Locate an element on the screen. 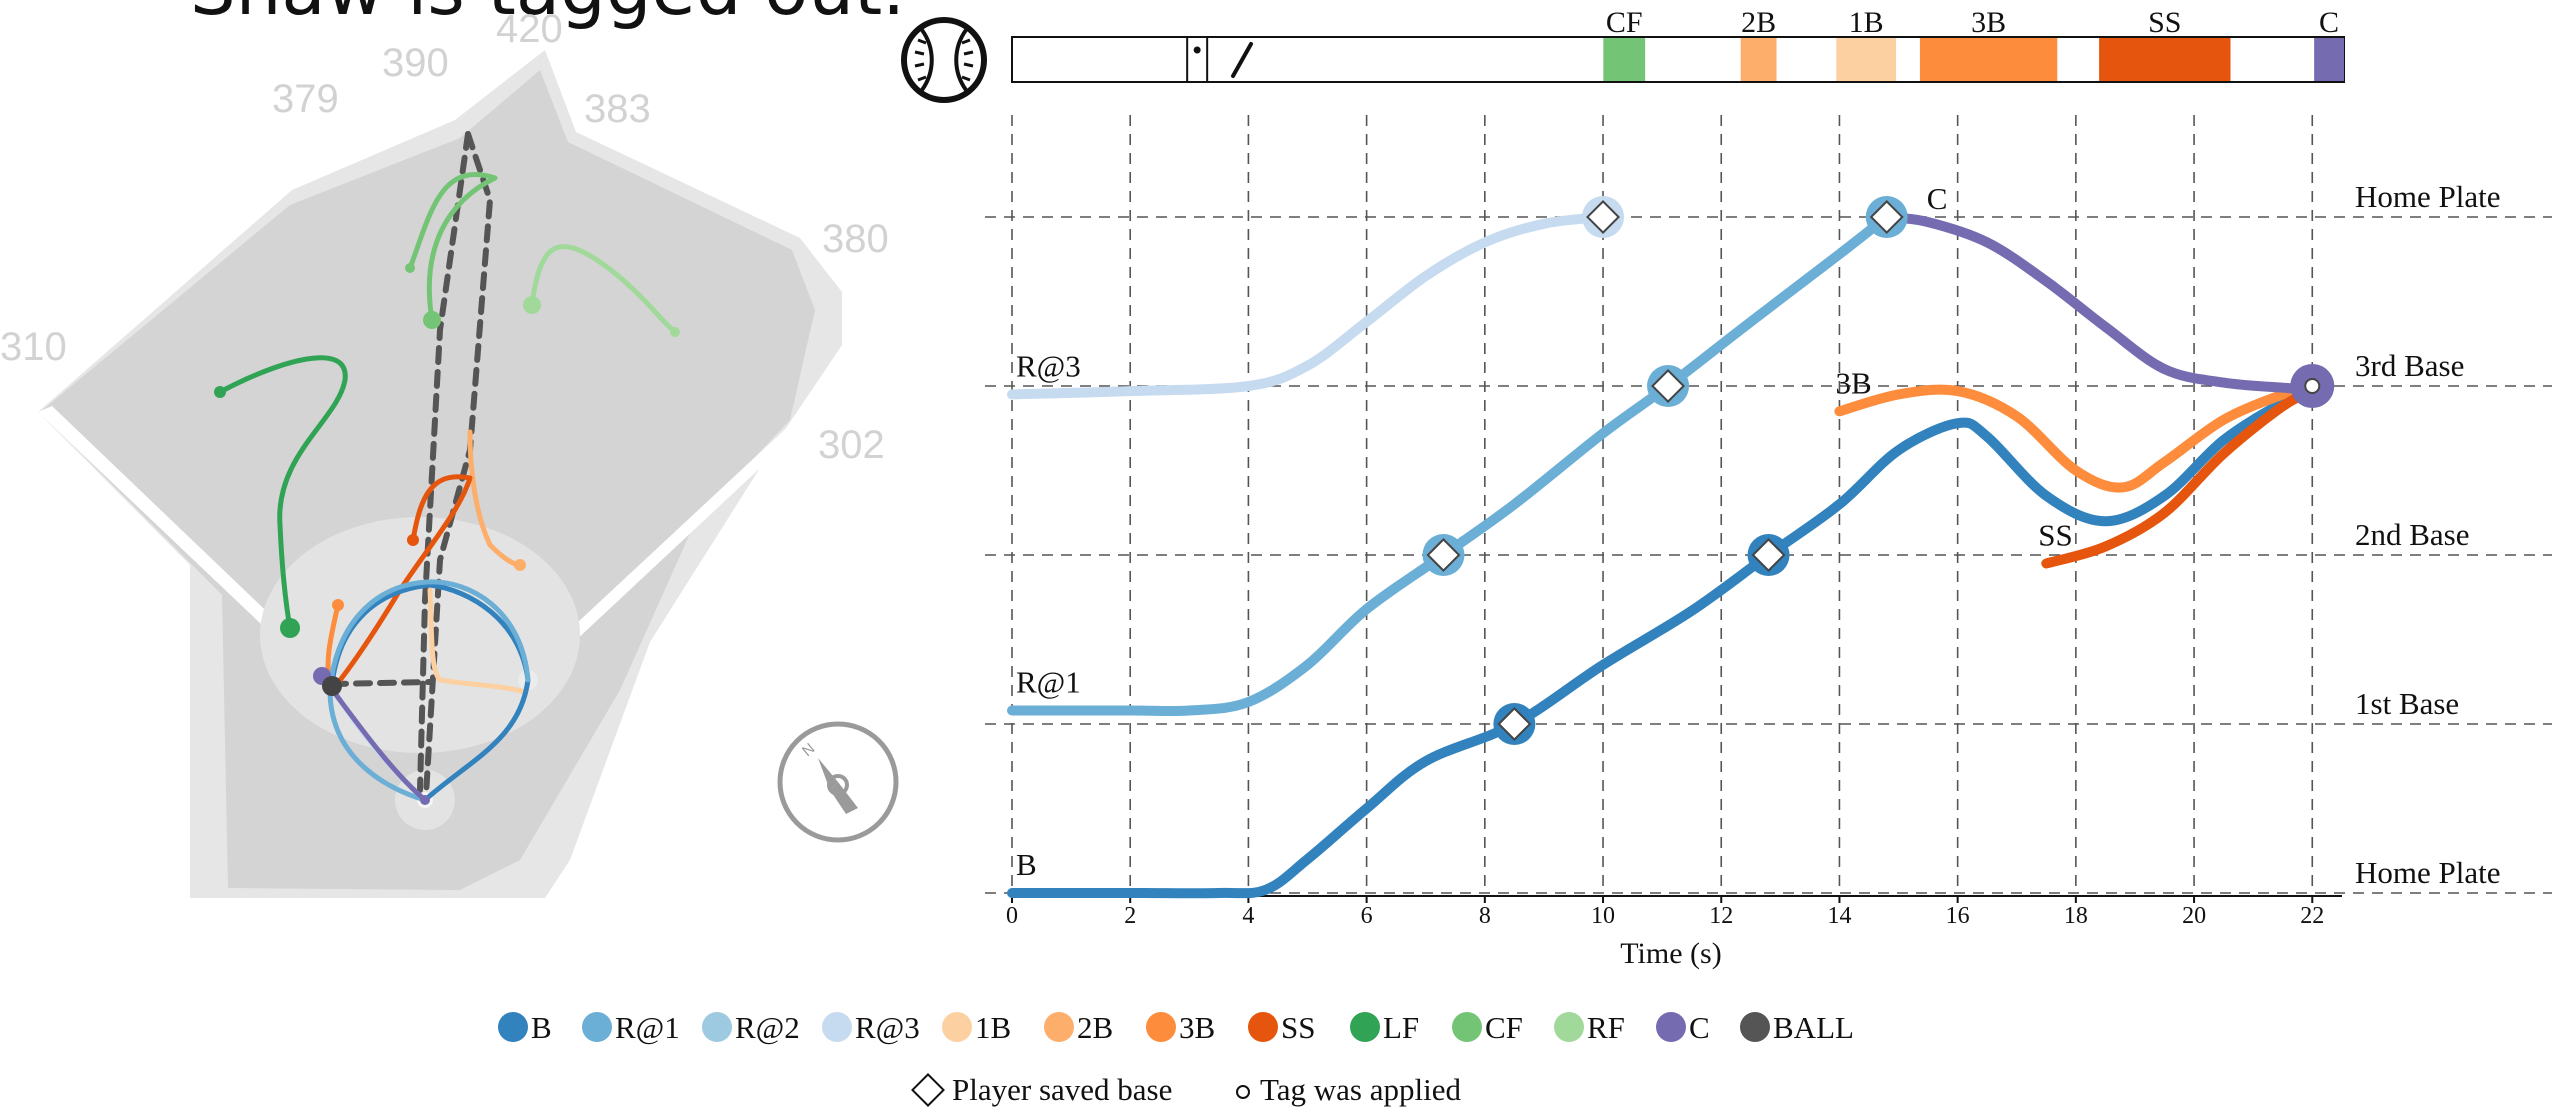 This screenshot has width=2552, height=1113. legend-label: R@2 is located at coordinates (767, 1027).